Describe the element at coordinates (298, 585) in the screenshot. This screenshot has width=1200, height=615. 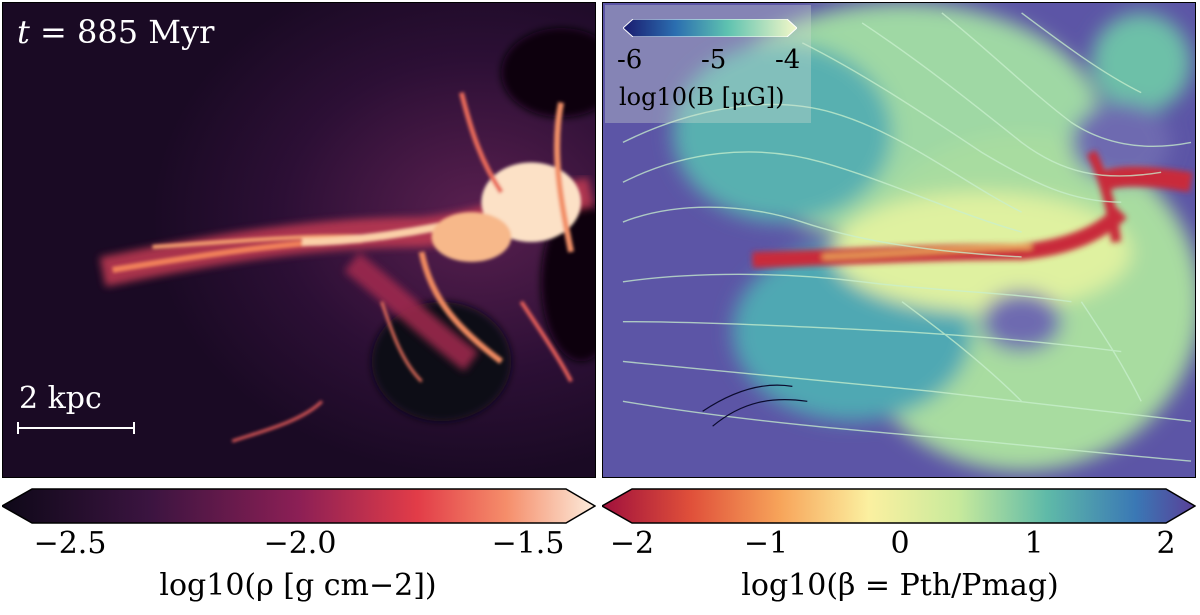
I see `density-colorbar-label: log10(ρ [g cm−2])` at that location.